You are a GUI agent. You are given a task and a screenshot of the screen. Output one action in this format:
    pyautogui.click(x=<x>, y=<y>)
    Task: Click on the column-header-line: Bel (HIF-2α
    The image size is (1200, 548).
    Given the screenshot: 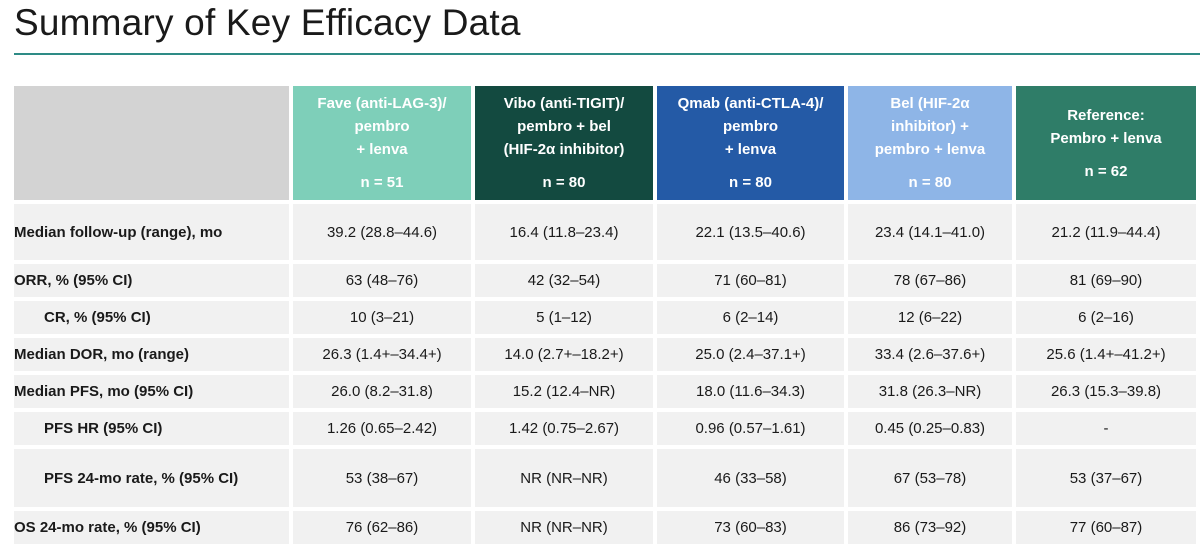 What is the action you would take?
    pyautogui.click(x=930, y=103)
    